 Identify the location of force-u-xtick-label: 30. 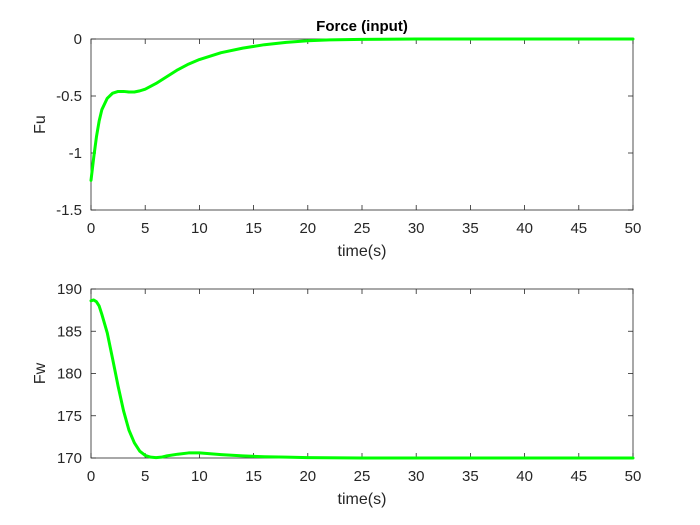
(416, 228).